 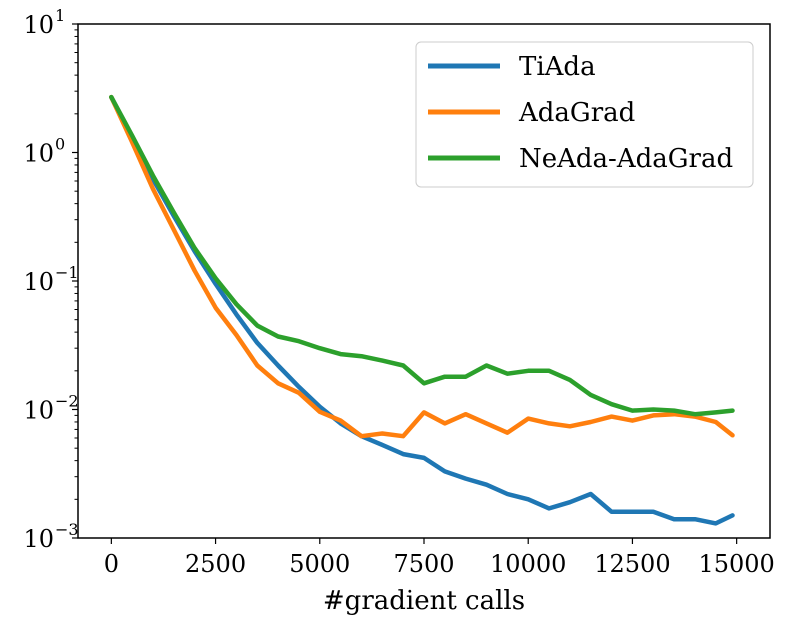 What do you see at coordinates (626, 159) in the screenshot?
I see `legend-label-neada-adagrad: NeAda-AdaGrad` at bounding box center [626, 159].